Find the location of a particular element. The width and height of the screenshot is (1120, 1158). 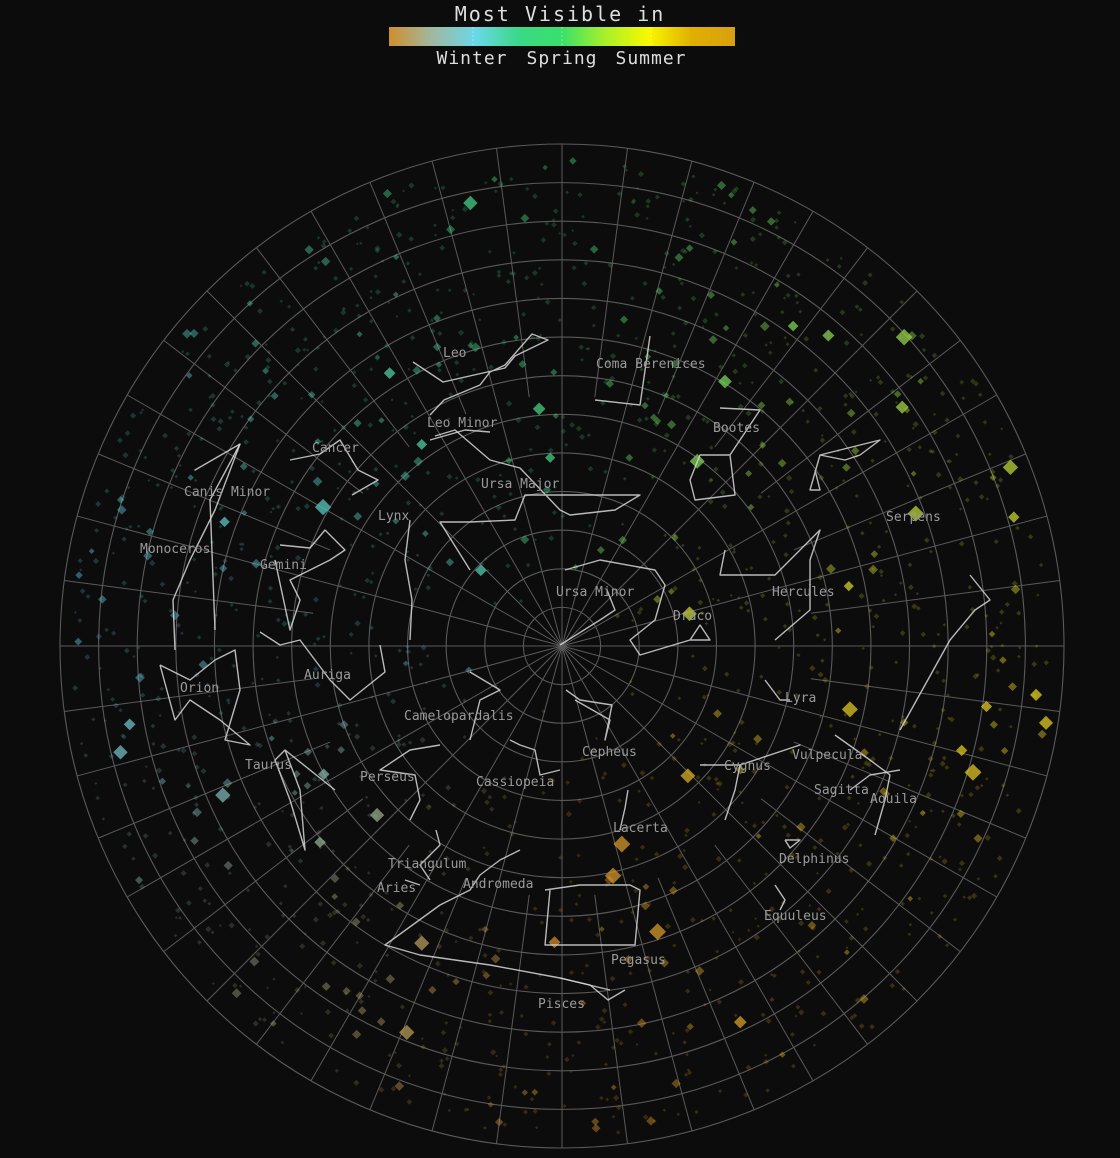

constellation-label-pisces: Pisces is located at coordinates (561, 1004).